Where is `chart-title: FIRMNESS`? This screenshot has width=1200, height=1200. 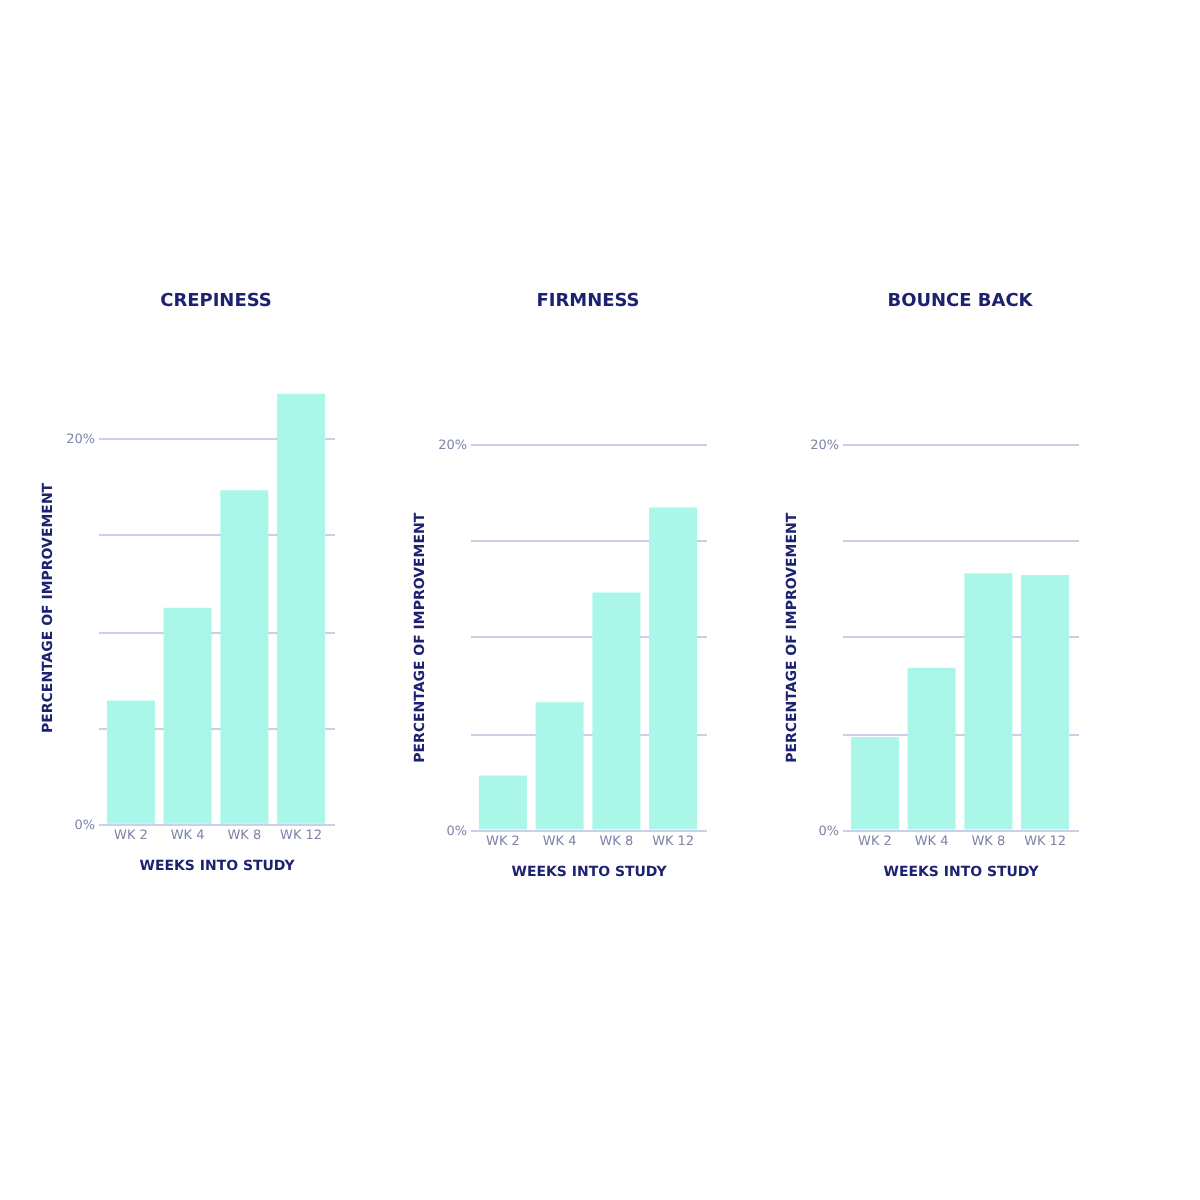
chart-title: FIRMNESS is located at coordinates (588, 301).